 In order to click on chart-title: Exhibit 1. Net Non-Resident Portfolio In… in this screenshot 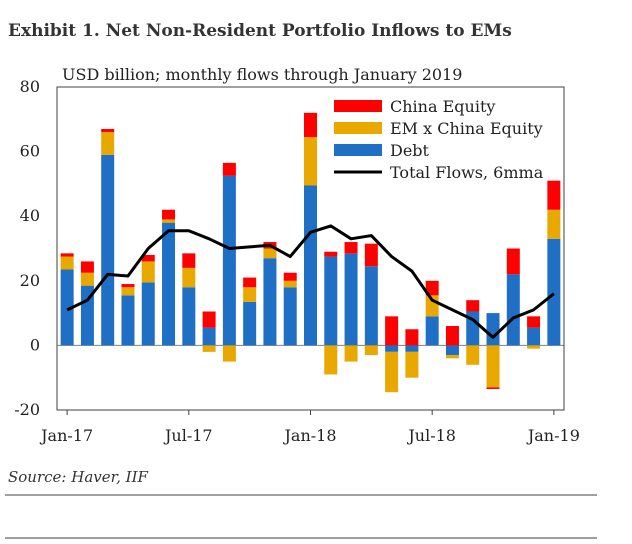, I will do `click(260, 31)`.